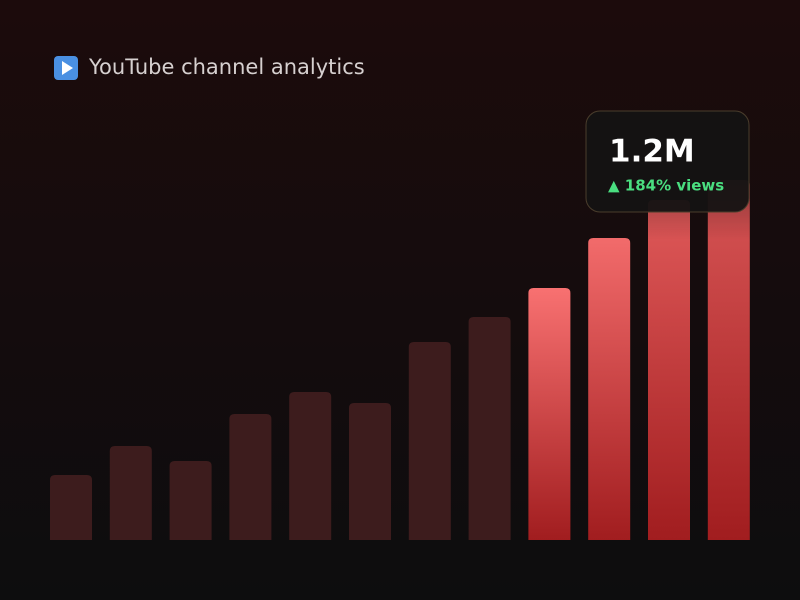  What do you see at coordinates (666, 186) in the screenshot?
I see `tooltip-change: ▲ 184% views` at bounding box center [666, 186].